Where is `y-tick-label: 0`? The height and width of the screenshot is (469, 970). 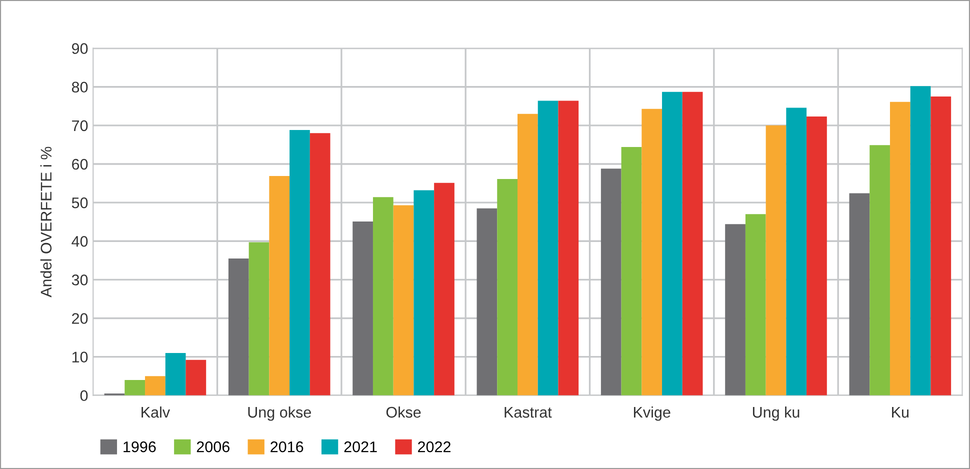 y-tick-label: 0 is located at coordinates (84, 396).